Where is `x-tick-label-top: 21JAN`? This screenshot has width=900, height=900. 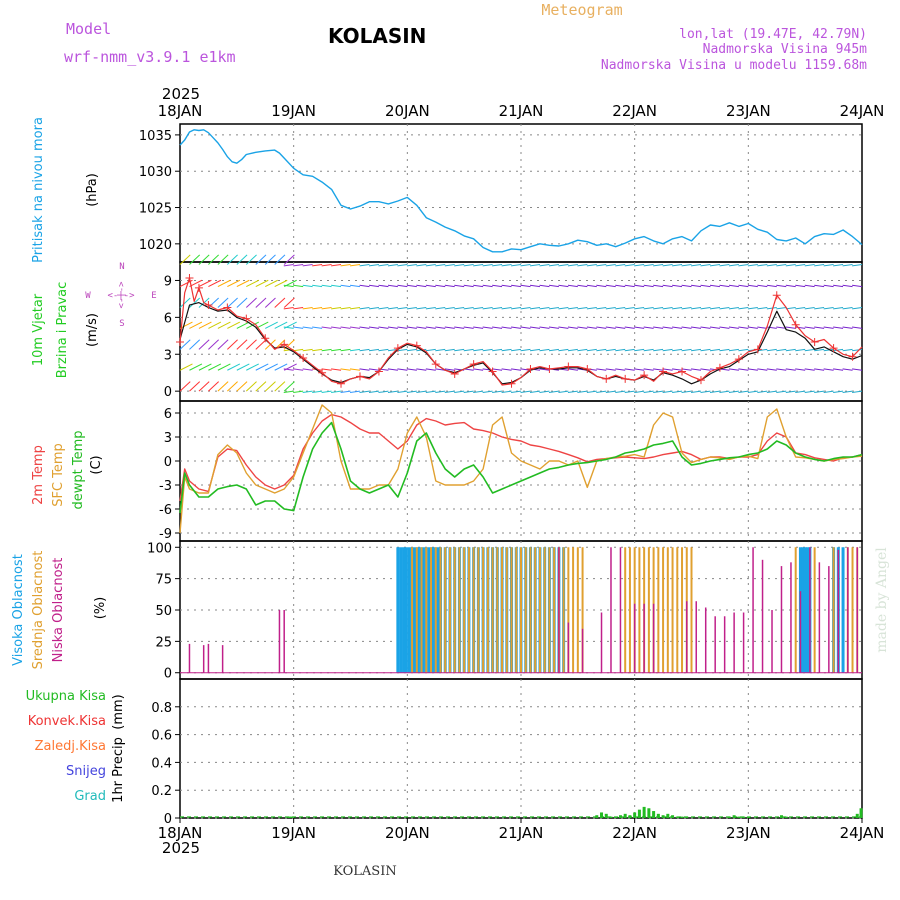
x-tick-label-top: 21JAN is located at coordinates (521, 111).